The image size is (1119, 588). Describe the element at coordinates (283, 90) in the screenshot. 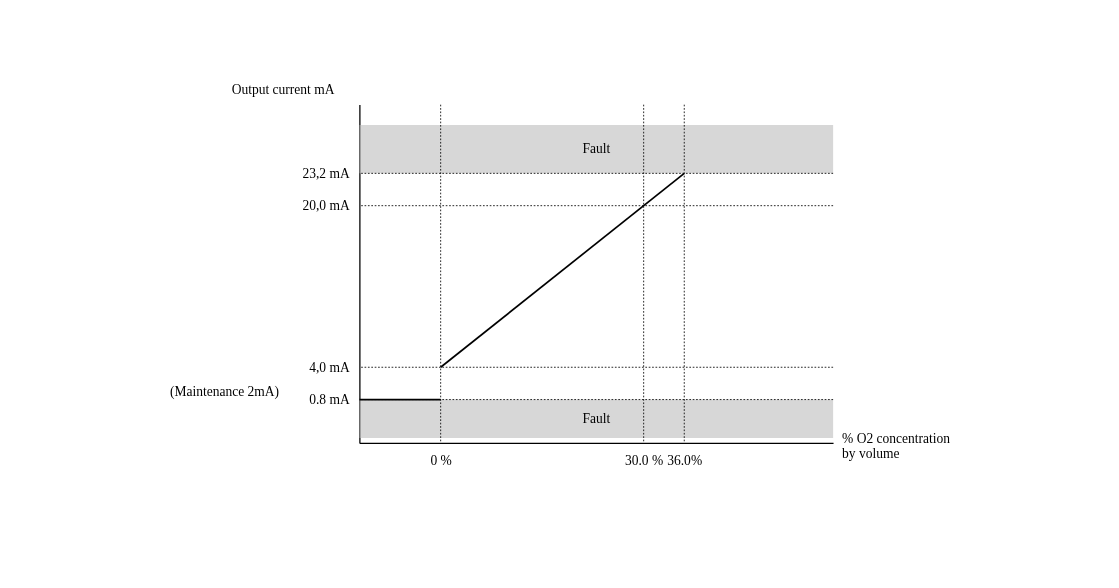

I see `y-axis-title: Output current mA` at that location.